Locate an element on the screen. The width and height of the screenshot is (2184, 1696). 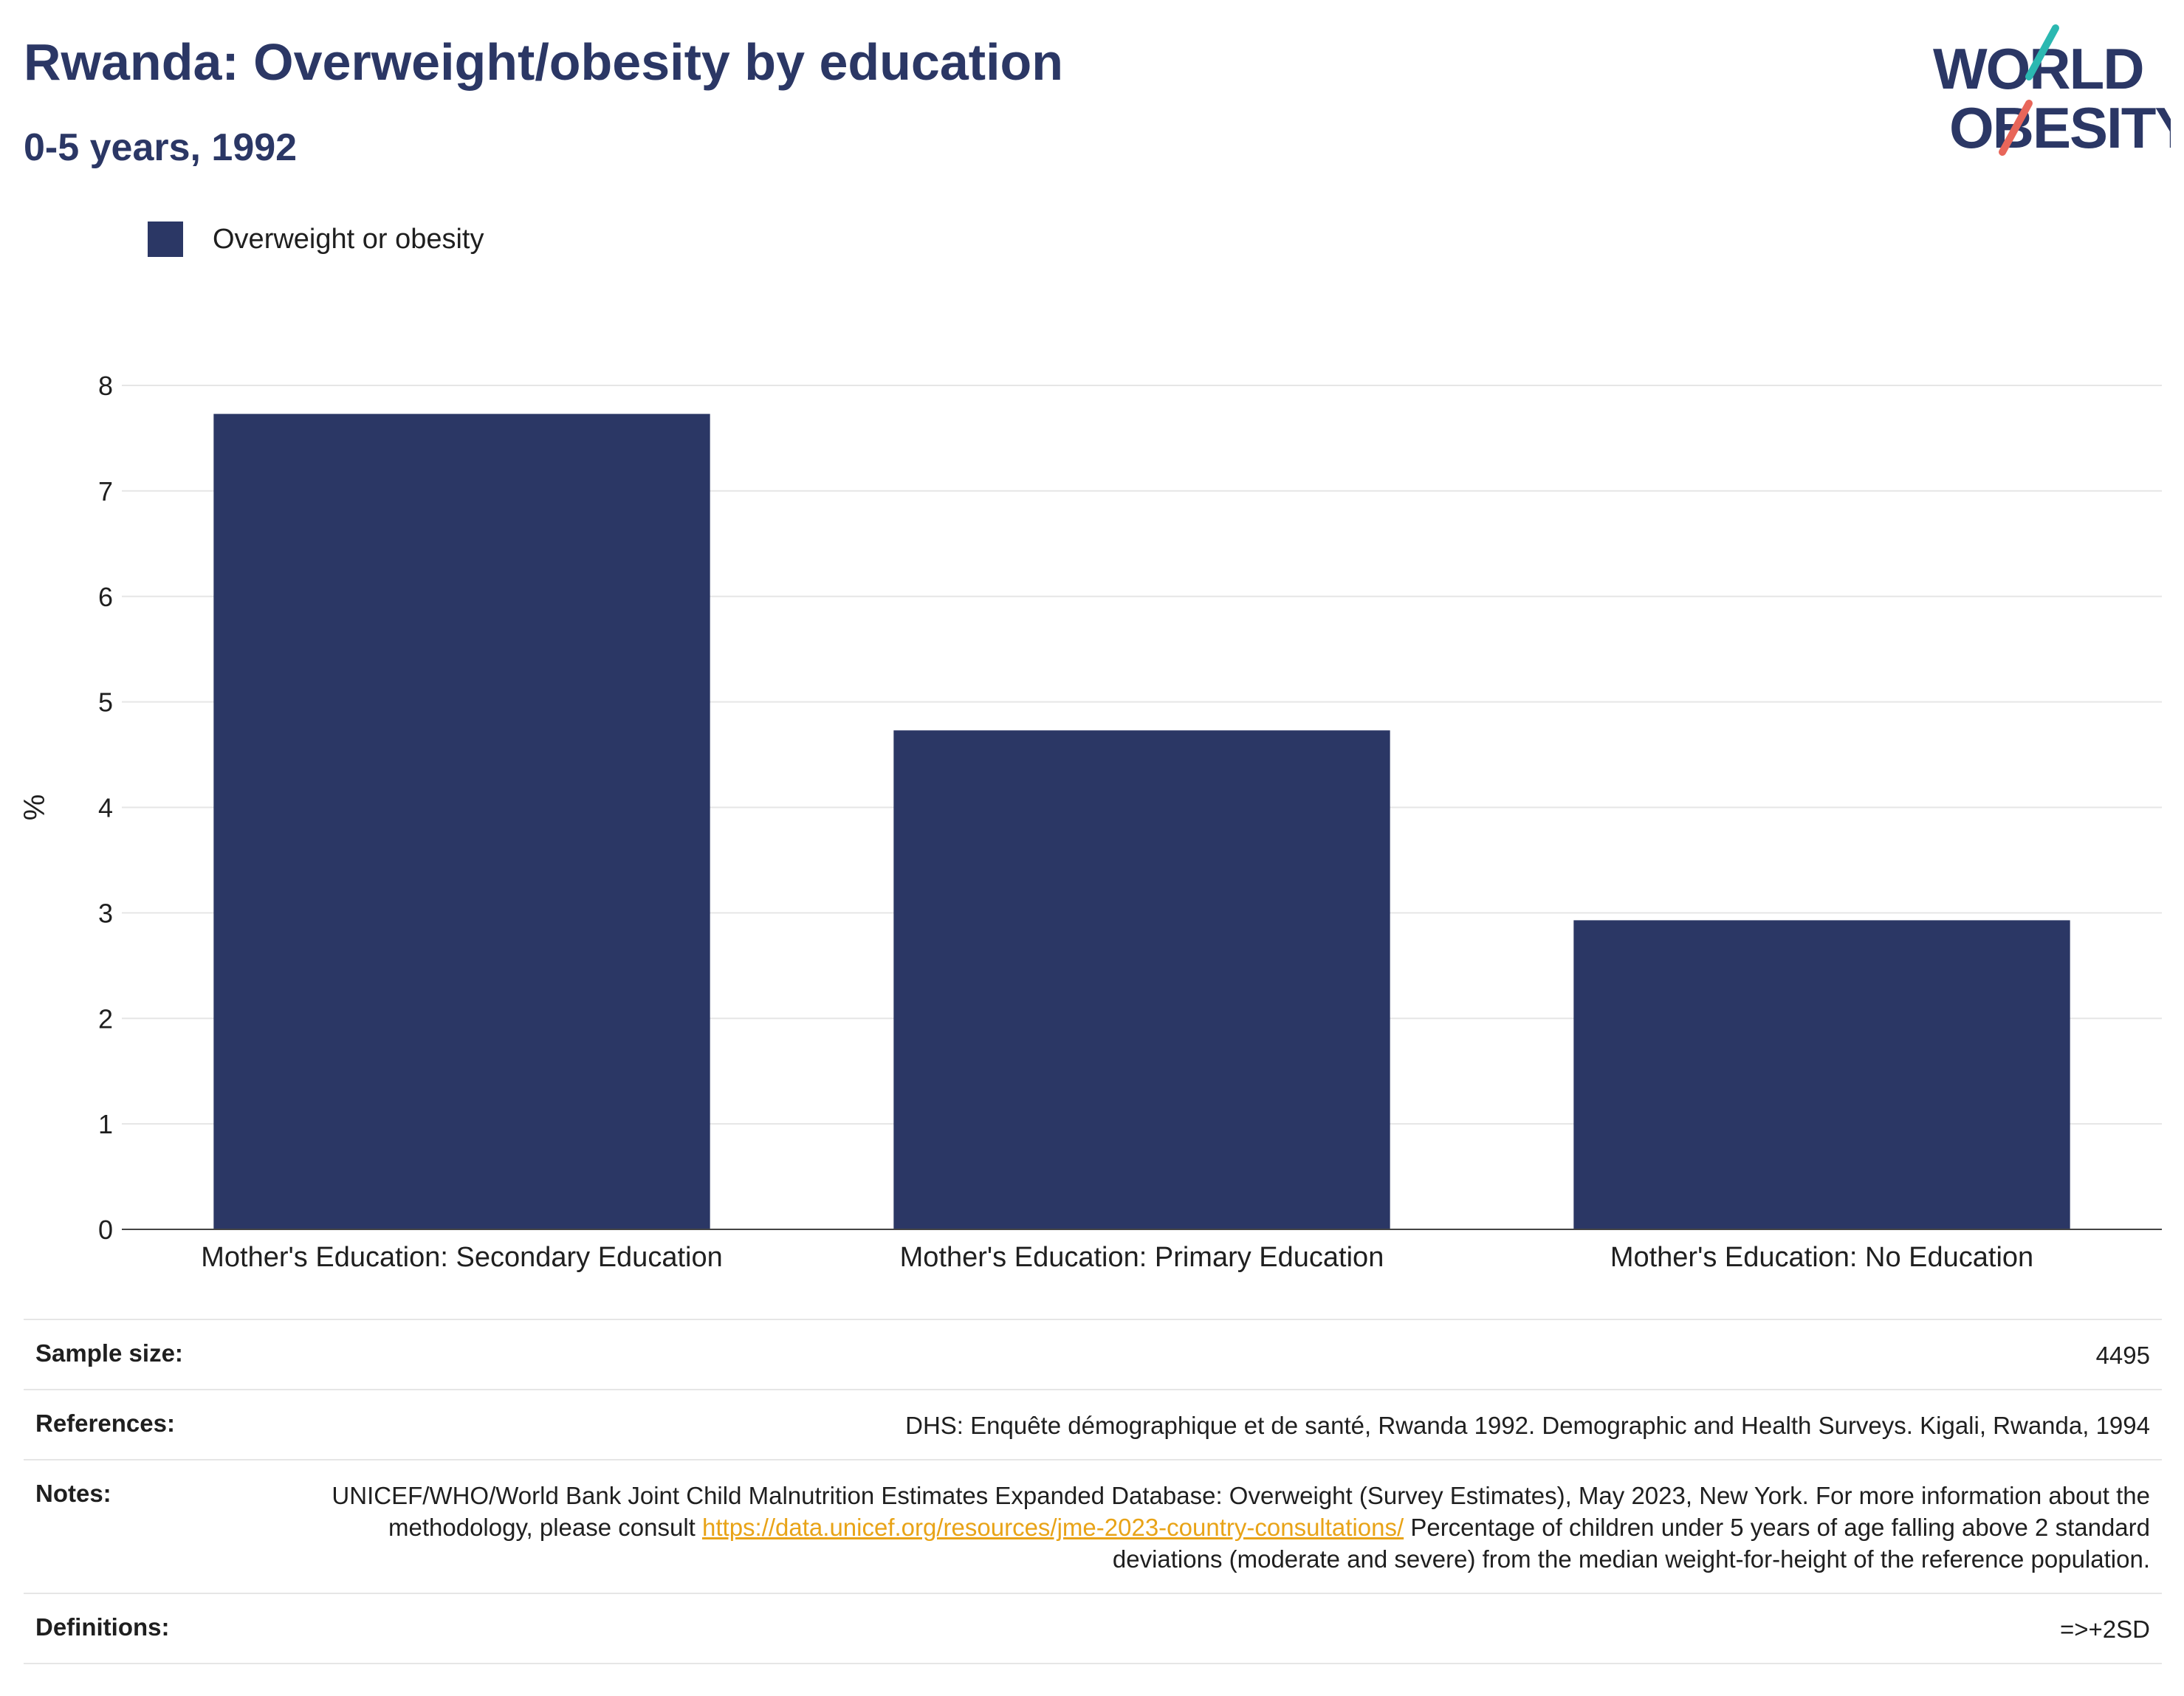
definitions-label: Definitions: is located at coordinates (103, 1627).